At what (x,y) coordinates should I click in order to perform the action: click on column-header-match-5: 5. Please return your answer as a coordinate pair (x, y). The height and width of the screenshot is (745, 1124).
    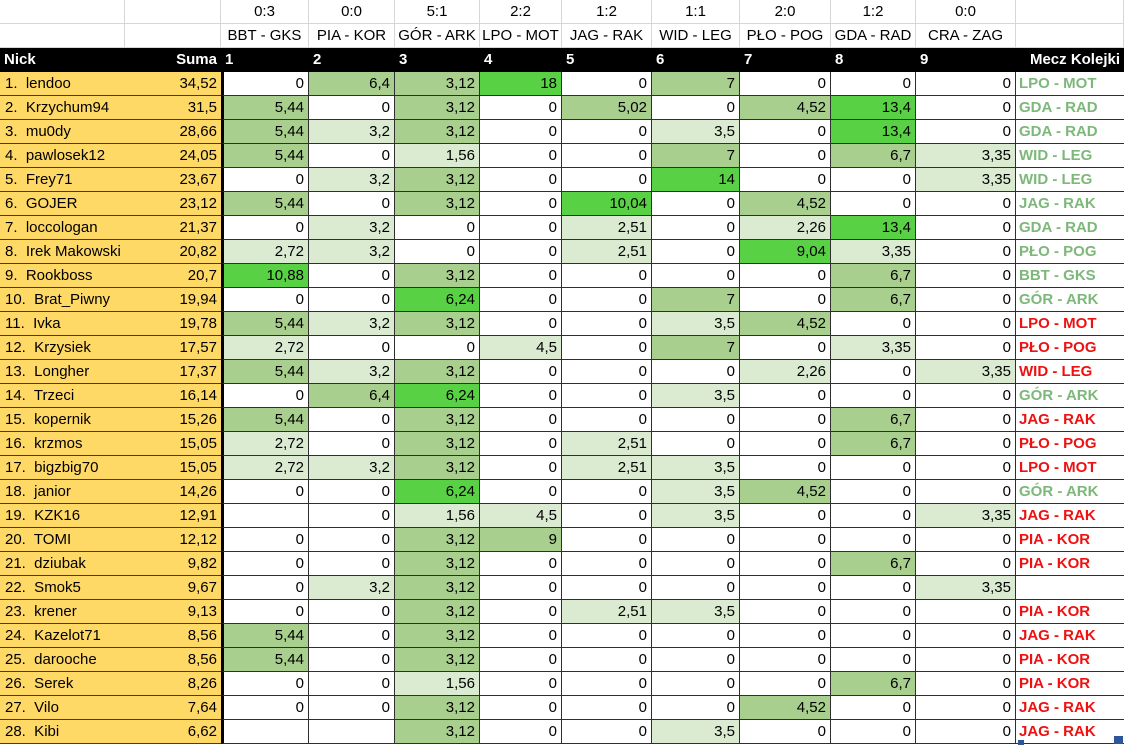
    Looking at the image, I should click on (607, 60).